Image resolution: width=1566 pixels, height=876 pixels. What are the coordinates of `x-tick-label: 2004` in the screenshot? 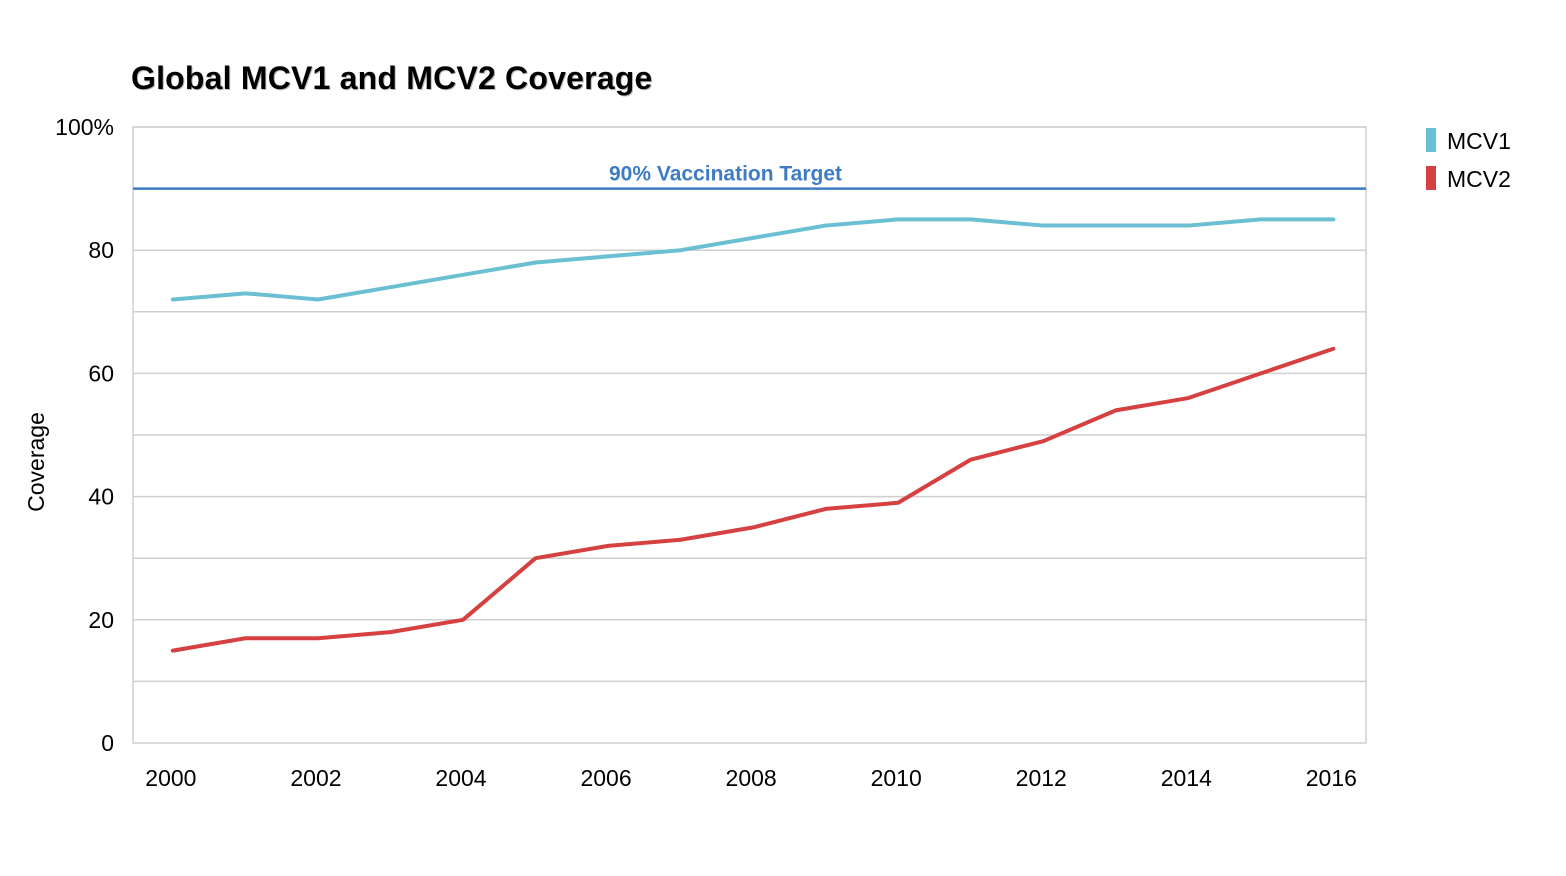 It's located at (460, 778).